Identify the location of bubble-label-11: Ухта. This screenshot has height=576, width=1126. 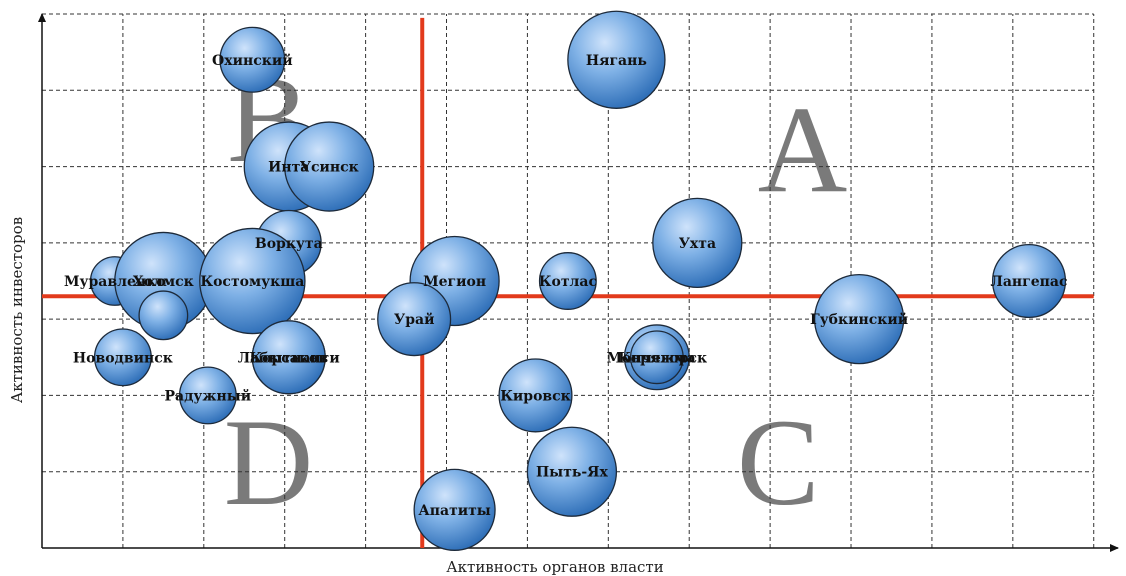
(697, 244).